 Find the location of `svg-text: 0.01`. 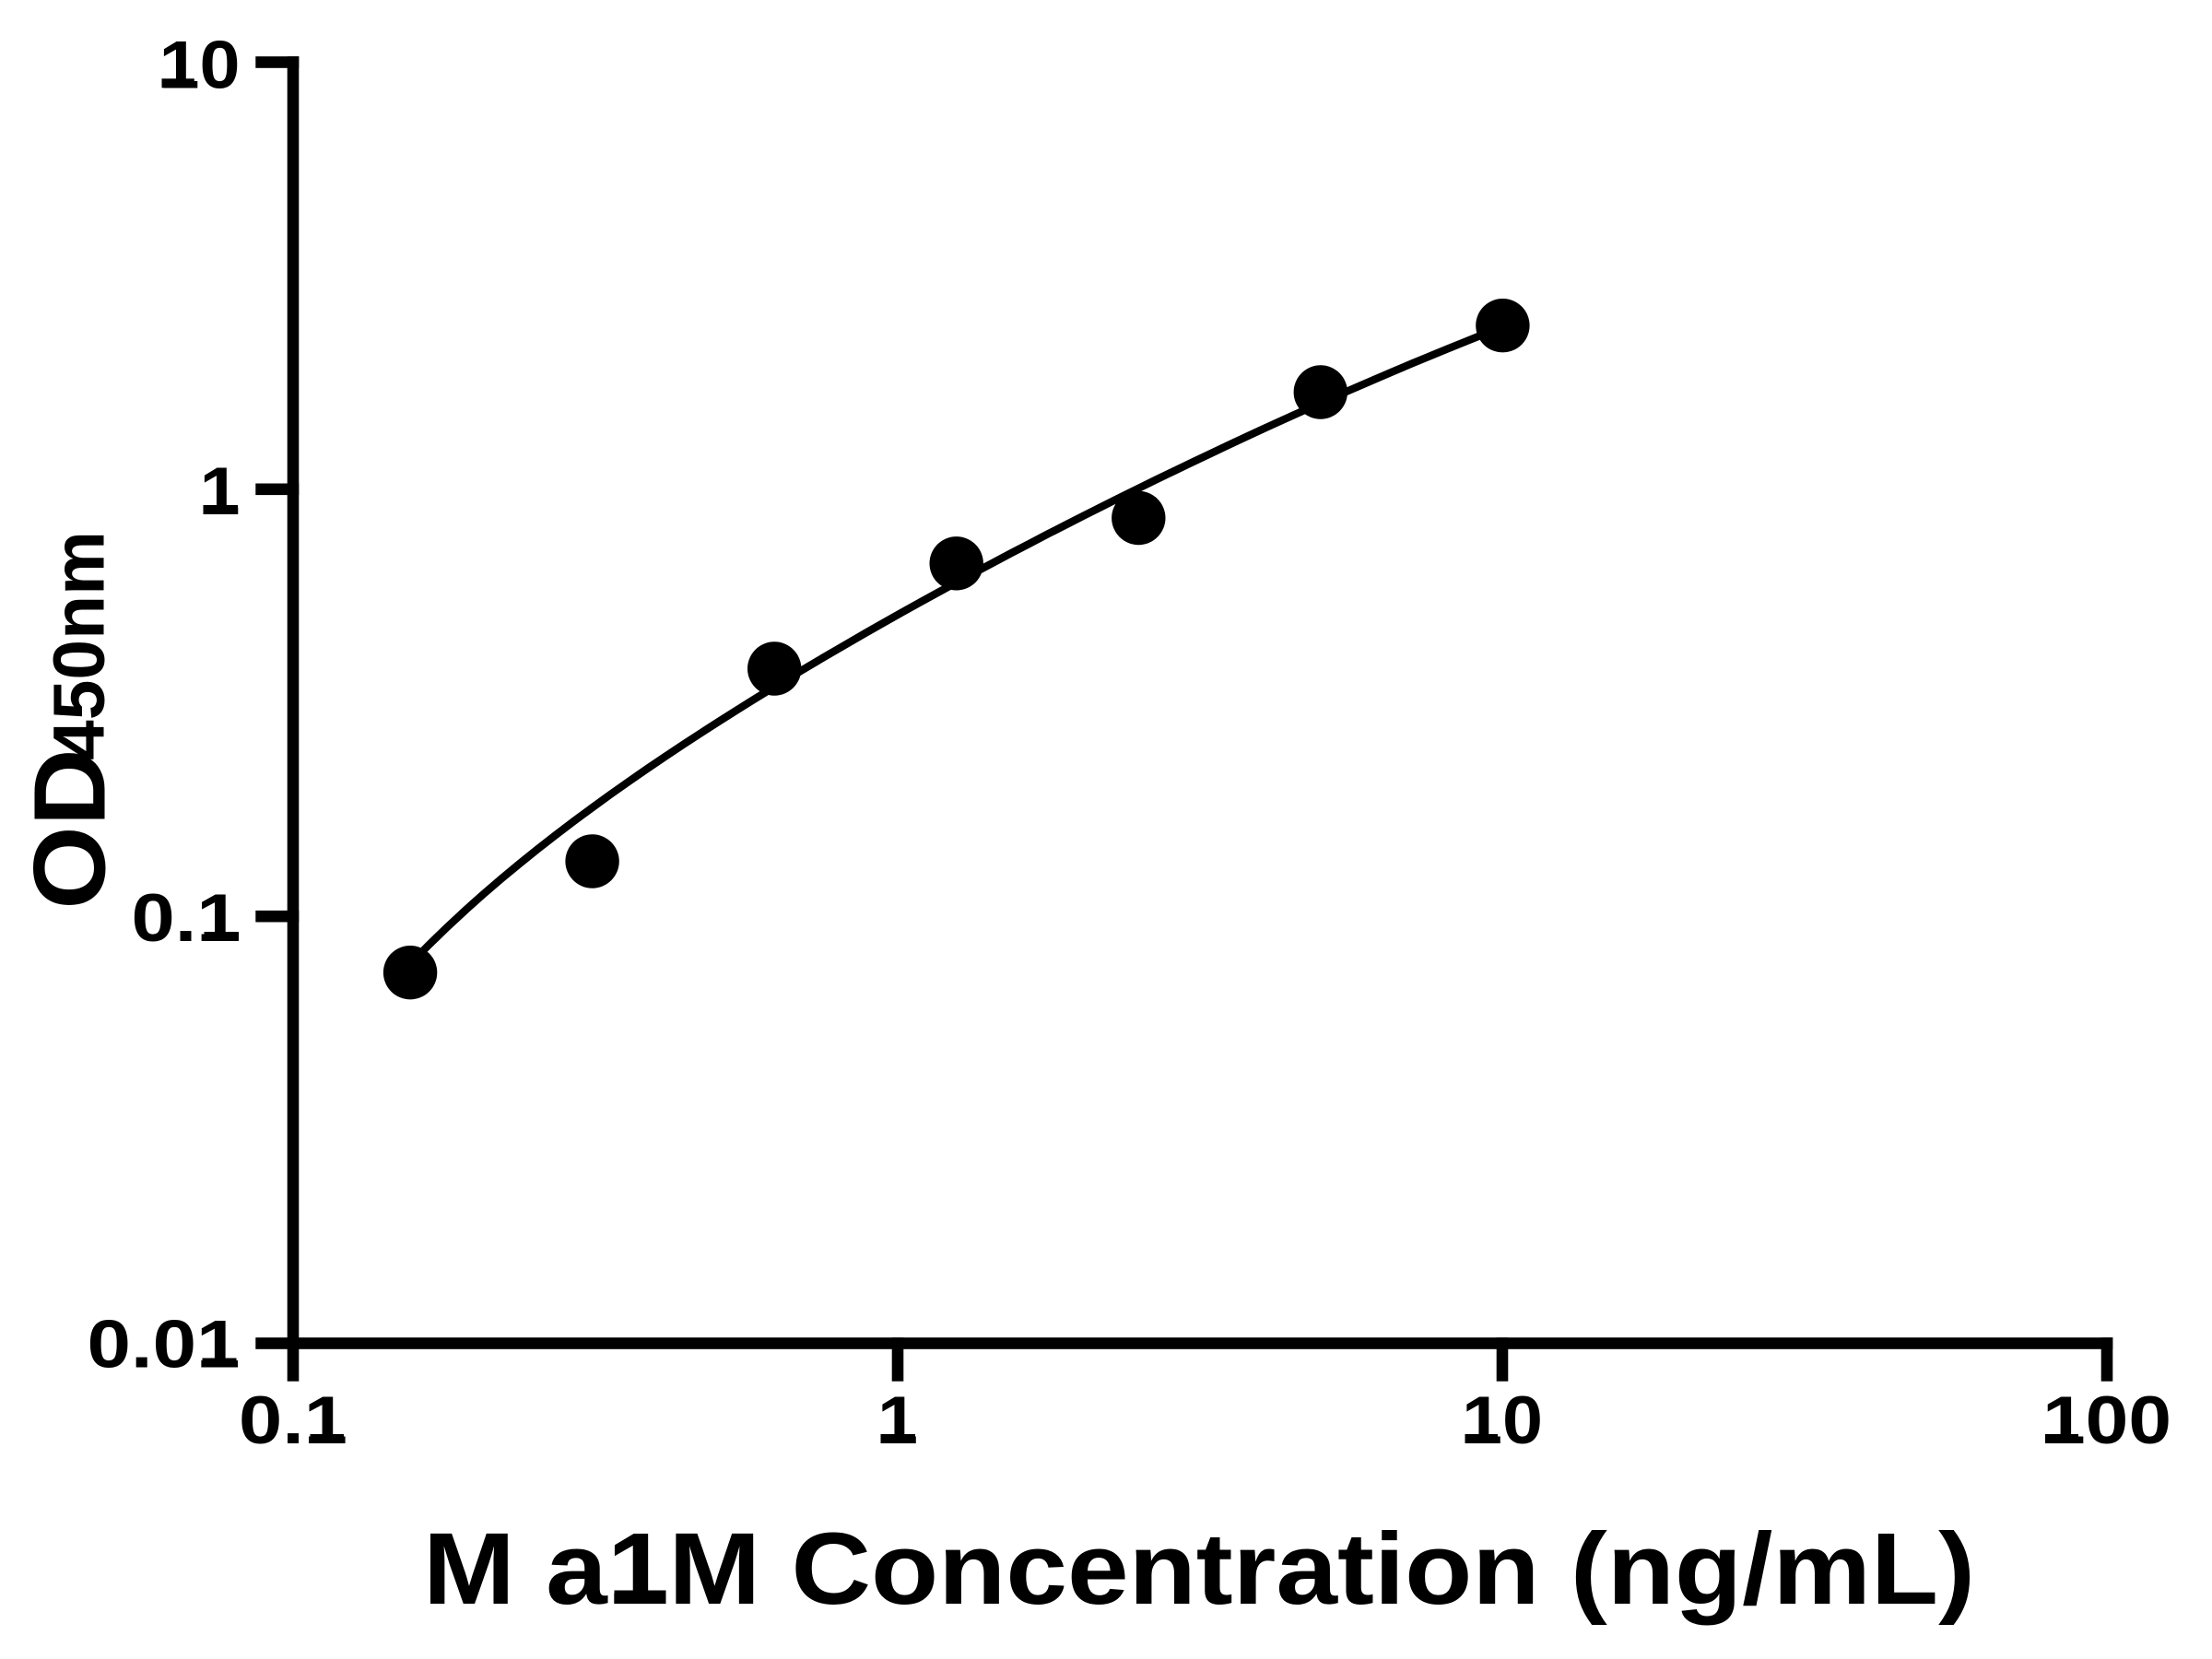

svg-text: 0.01 is located at coordinates (164, 1344).